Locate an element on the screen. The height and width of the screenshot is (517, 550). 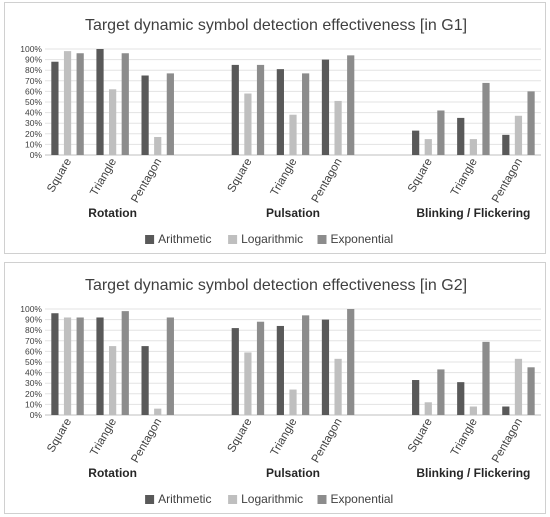
y-tick-label: 50% is located at coordinates (33, 362).